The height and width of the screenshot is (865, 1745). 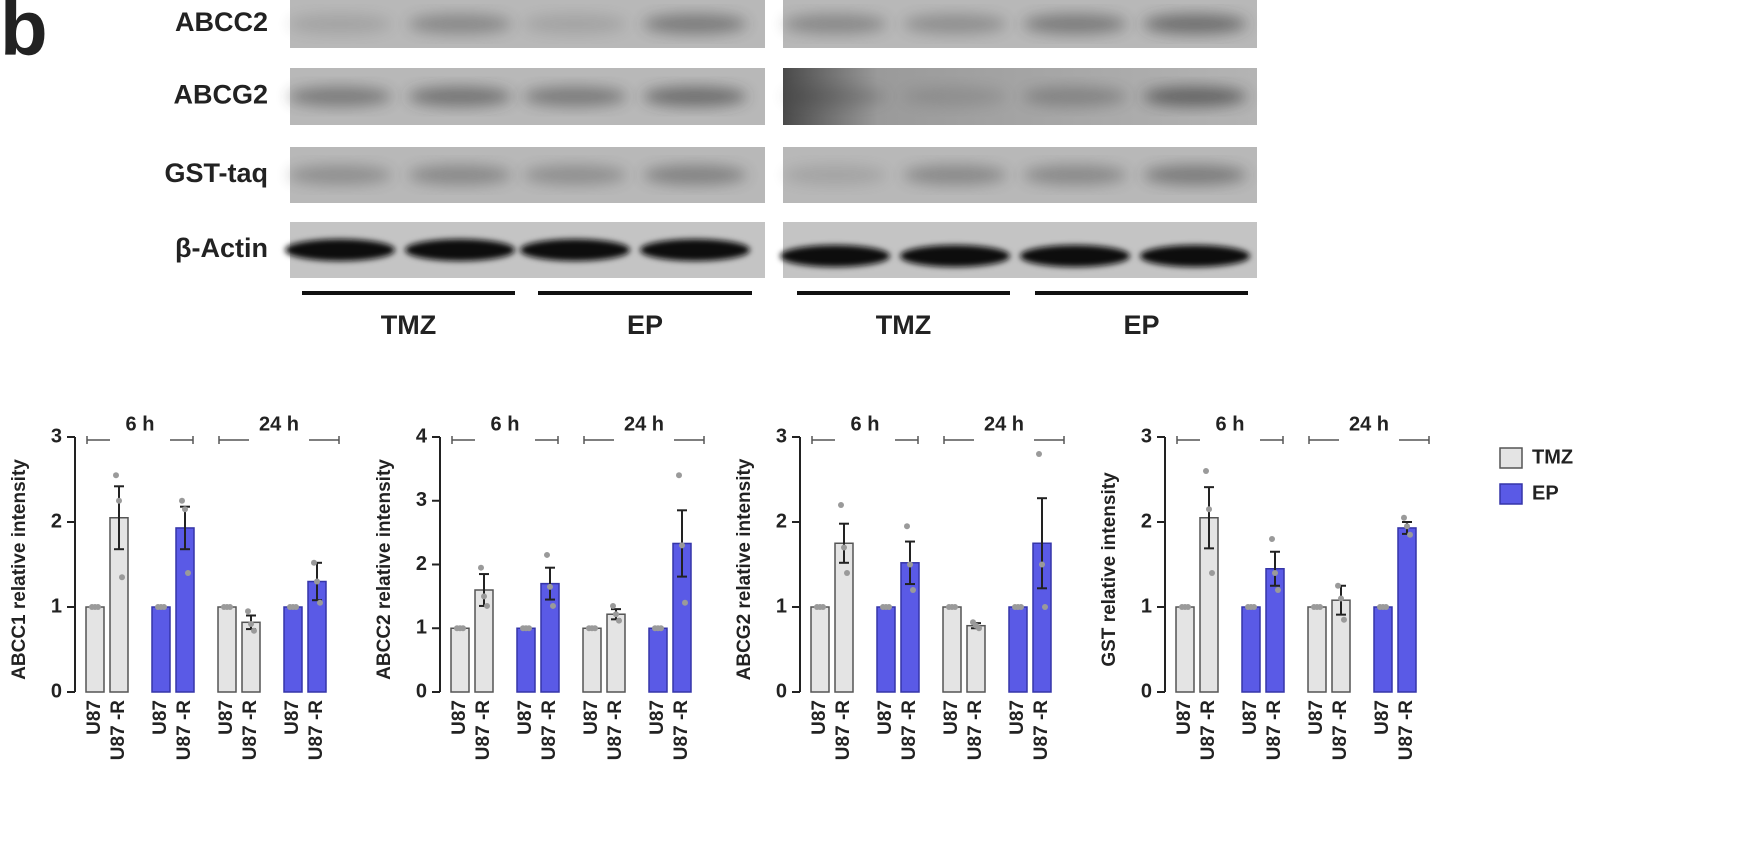 I want to click on blot-row-label: β-Actin, so click(x=221, y=248).